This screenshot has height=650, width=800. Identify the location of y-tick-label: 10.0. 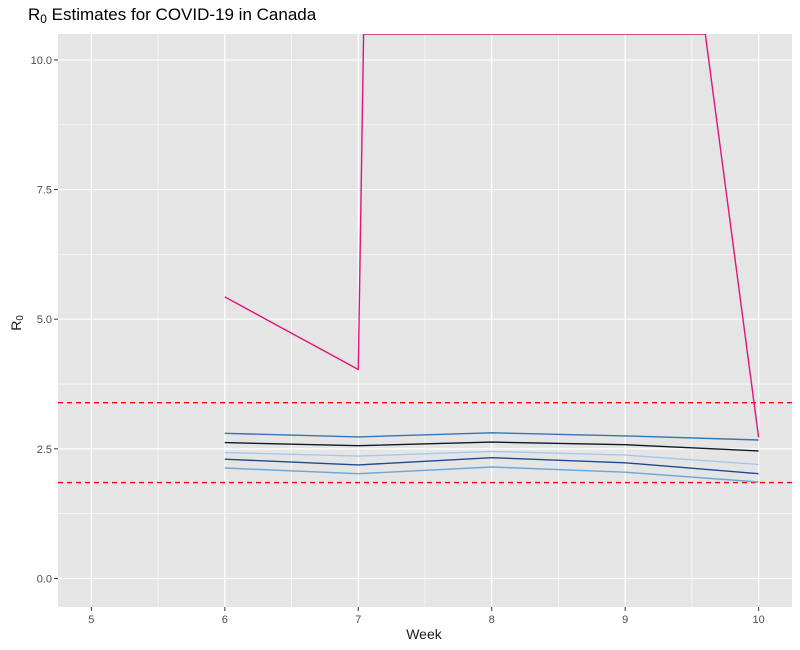
(41, 61).